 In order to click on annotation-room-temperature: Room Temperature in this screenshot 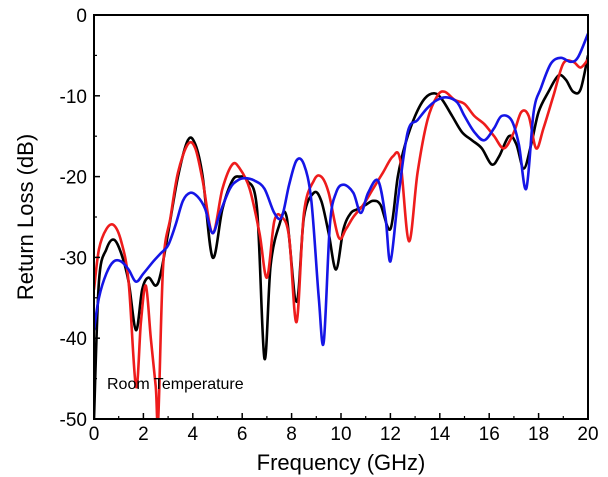, I will do `click(175, 384)`.